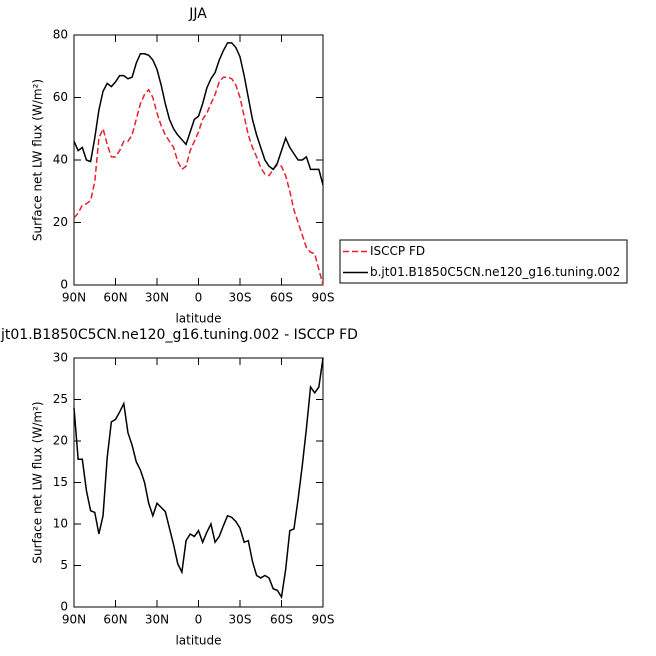  Describe the element at coordinates (495, 272) in the screenshot. I see `legend-label: b.jt01.B1850C5CN.ne120_g16.tuning.002` at that location.